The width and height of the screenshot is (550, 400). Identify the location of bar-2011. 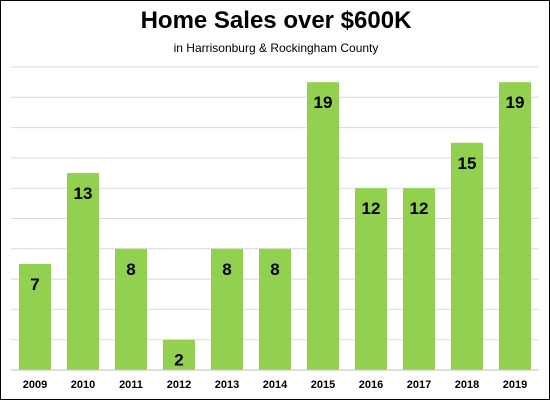
(131, 309).